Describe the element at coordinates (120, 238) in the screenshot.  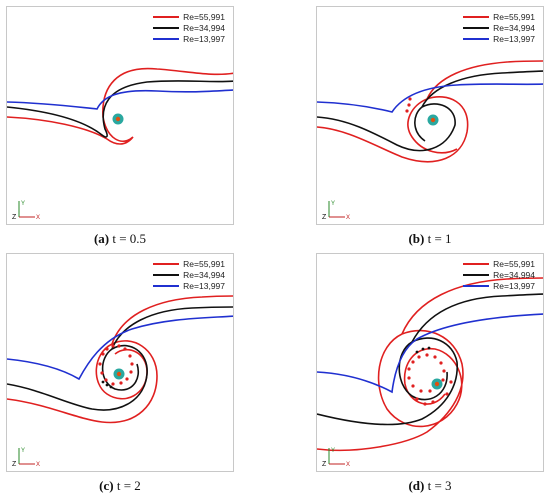
I see `caption-a: (a) t = 0.5` at that location.